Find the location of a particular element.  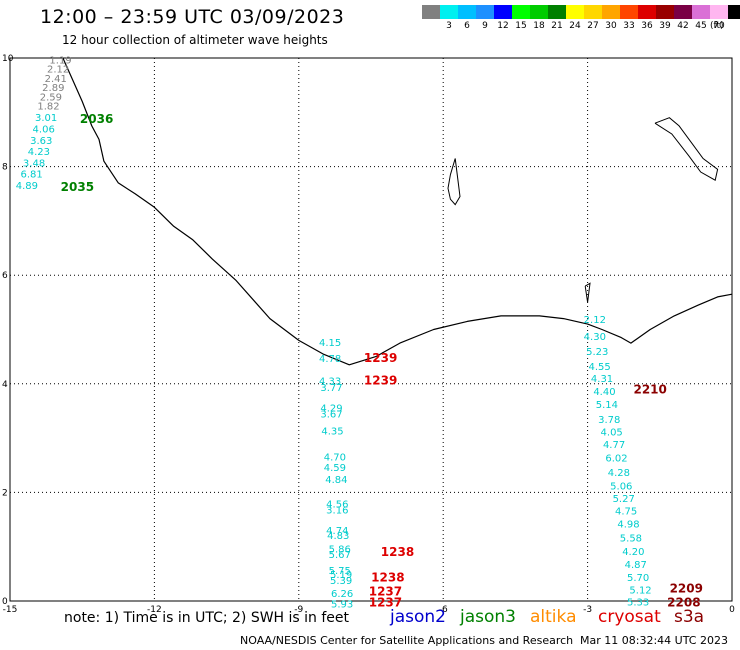

color-scale-label: 36 is located at coordinates (647, 26).